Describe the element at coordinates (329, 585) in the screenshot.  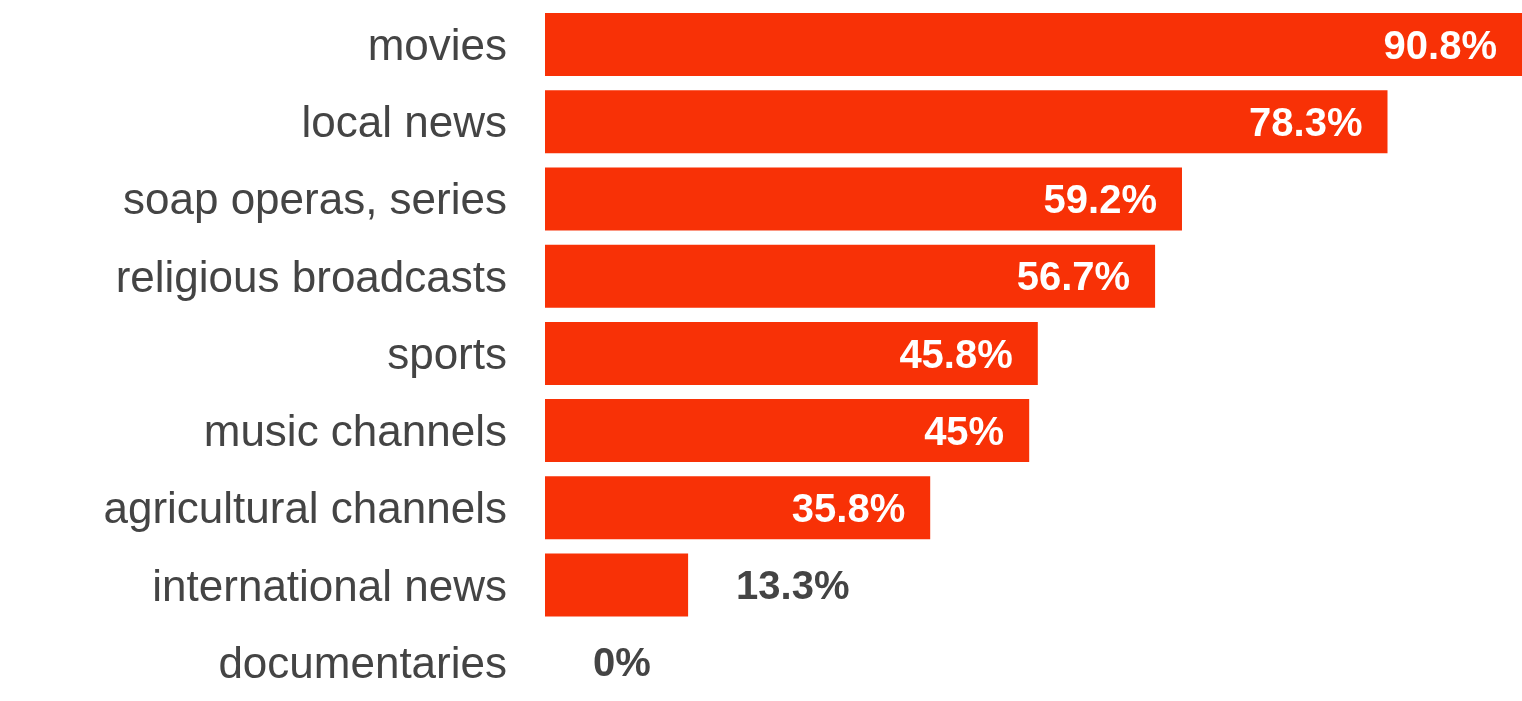
I see `y-tick-label: international news` at that location.